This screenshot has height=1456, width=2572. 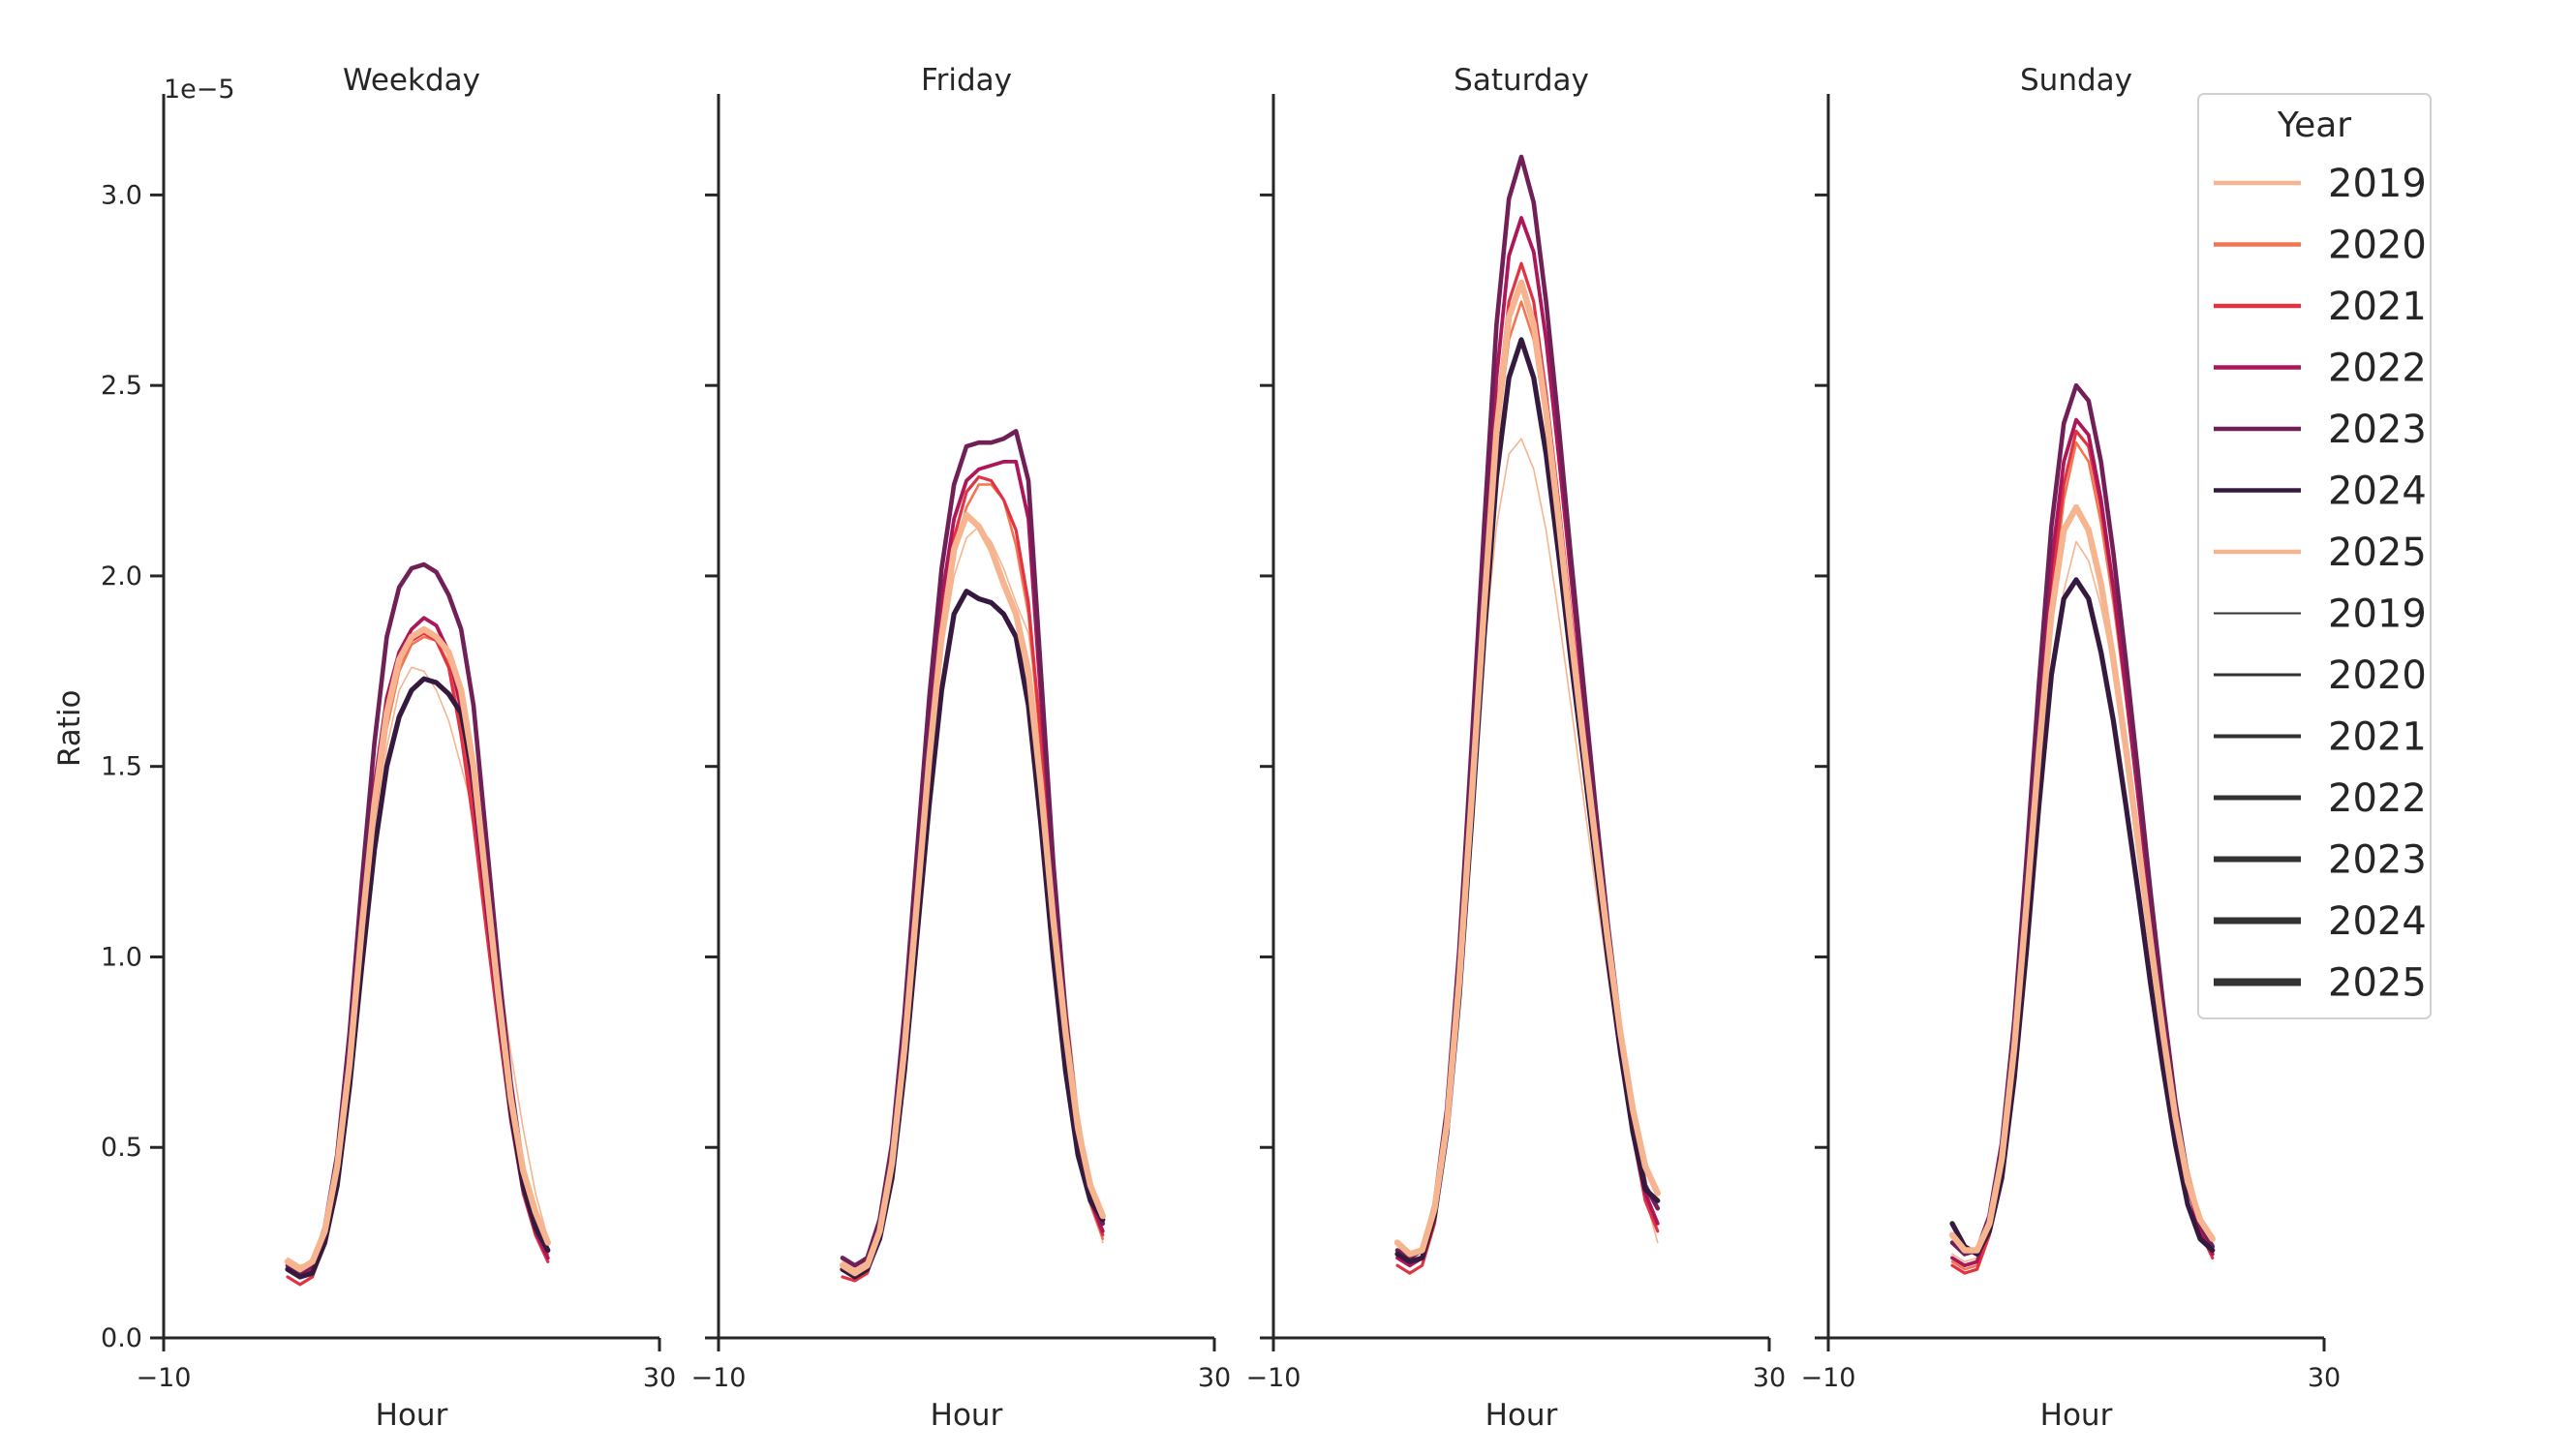 I want to click on series-line-friday-2022, so click(x=973, y=867).